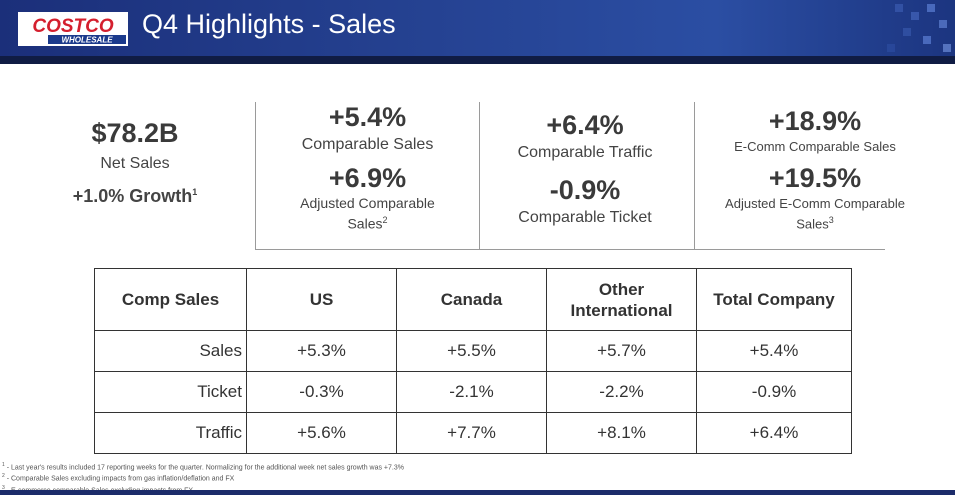  What do you see at coordinates (170, 299) in the screenshot?
I see `header-comp-sales: Comp Sales` at bounding box center [170, 299].